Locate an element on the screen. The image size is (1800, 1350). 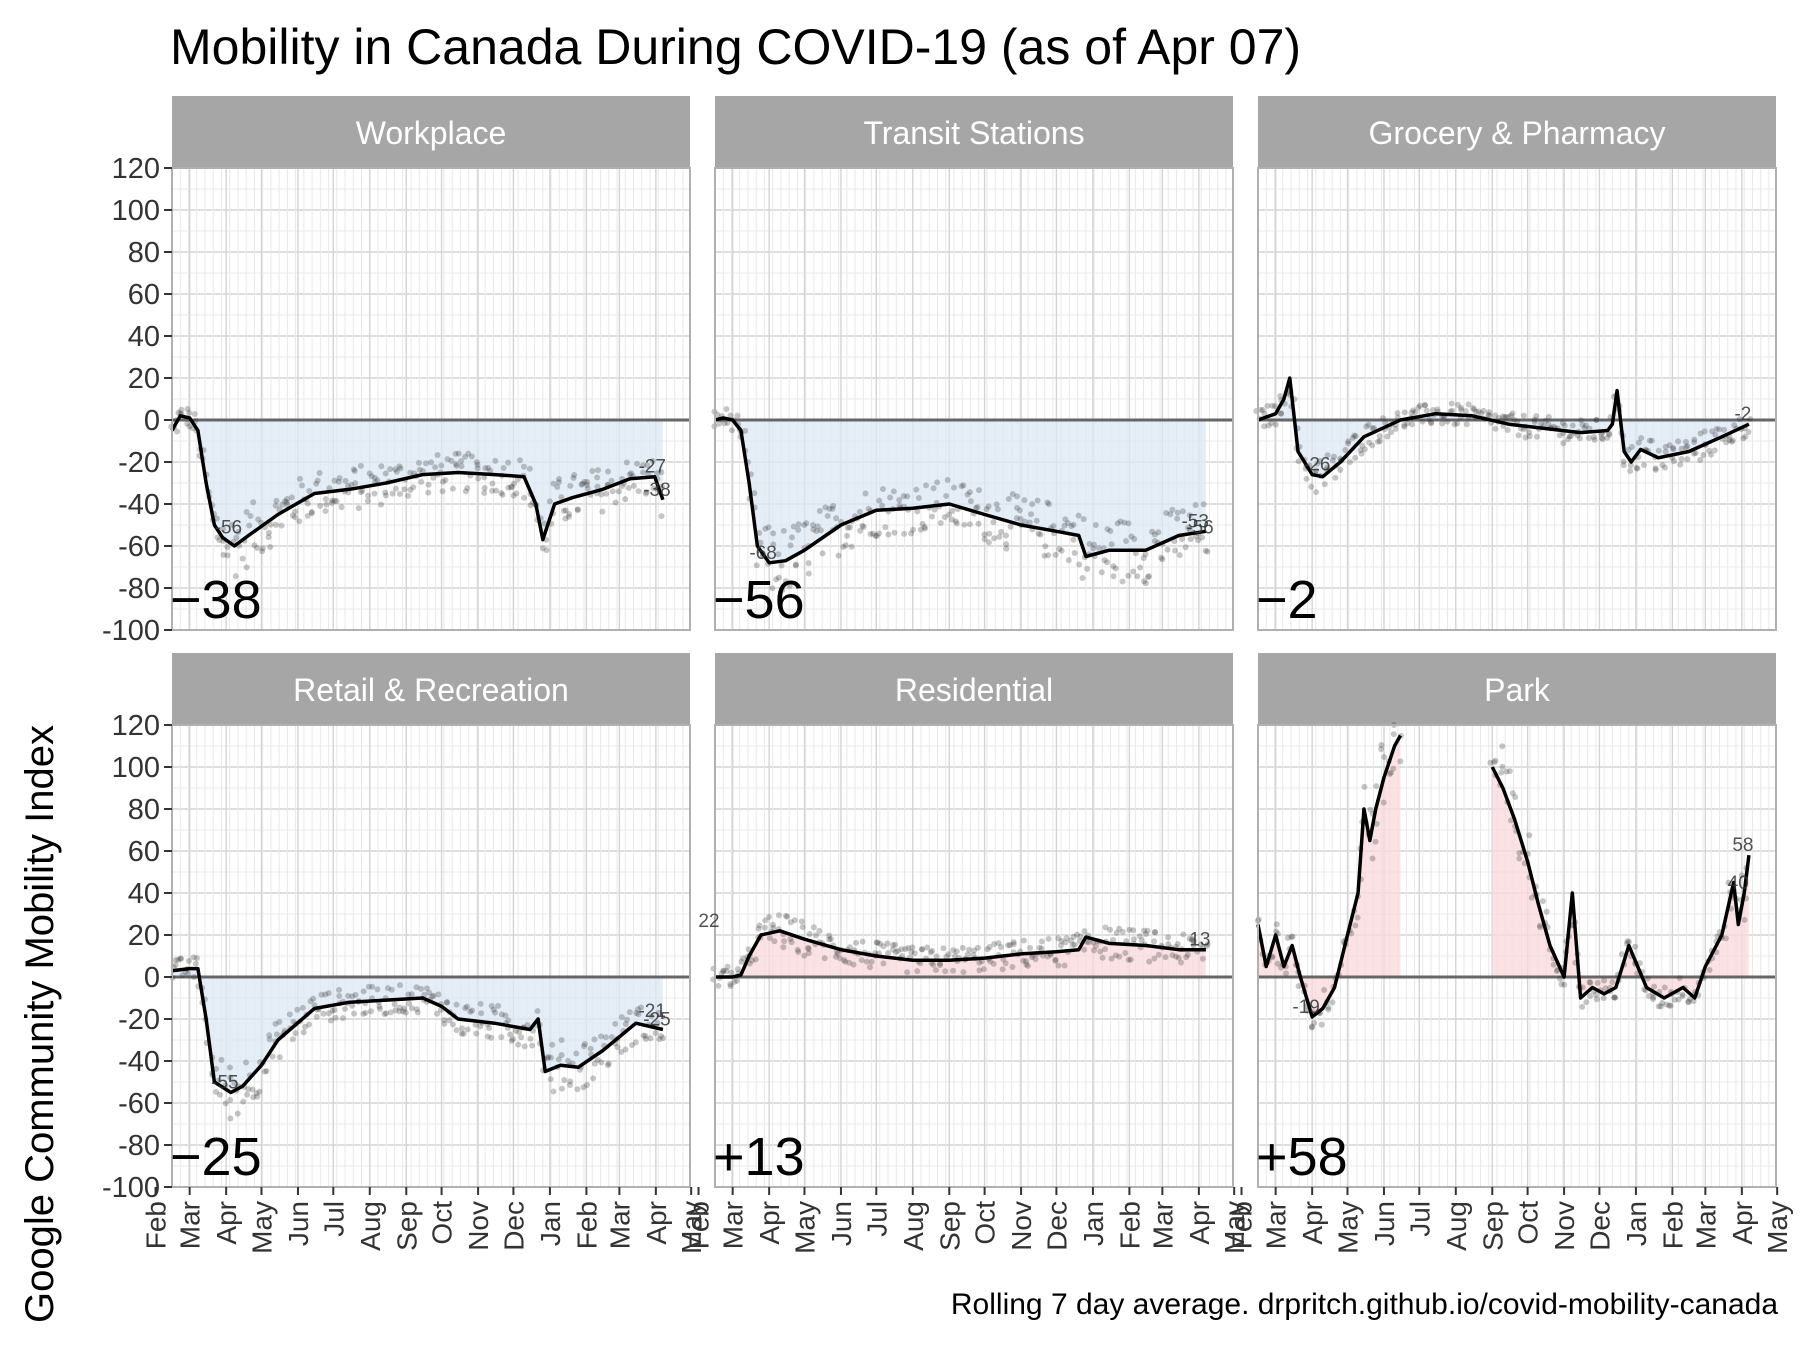
y-tick-label: -20 is located at coordinates (139, 1020).